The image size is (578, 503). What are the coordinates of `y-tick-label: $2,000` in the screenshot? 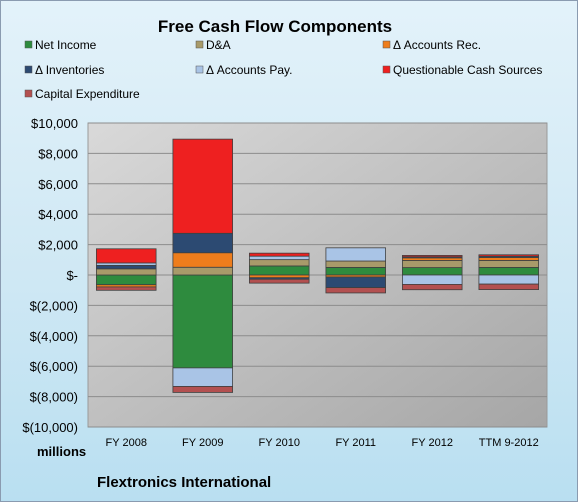 It's located at (58, 245).